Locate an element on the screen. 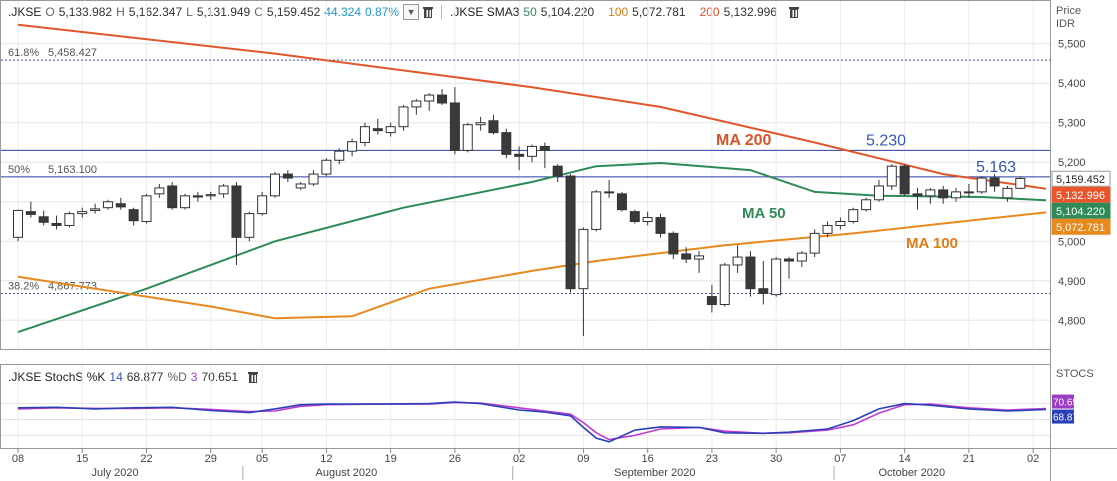 The image size is (1117, 481). legend-open: 5,133.982 is located at coordinates (85, 12).